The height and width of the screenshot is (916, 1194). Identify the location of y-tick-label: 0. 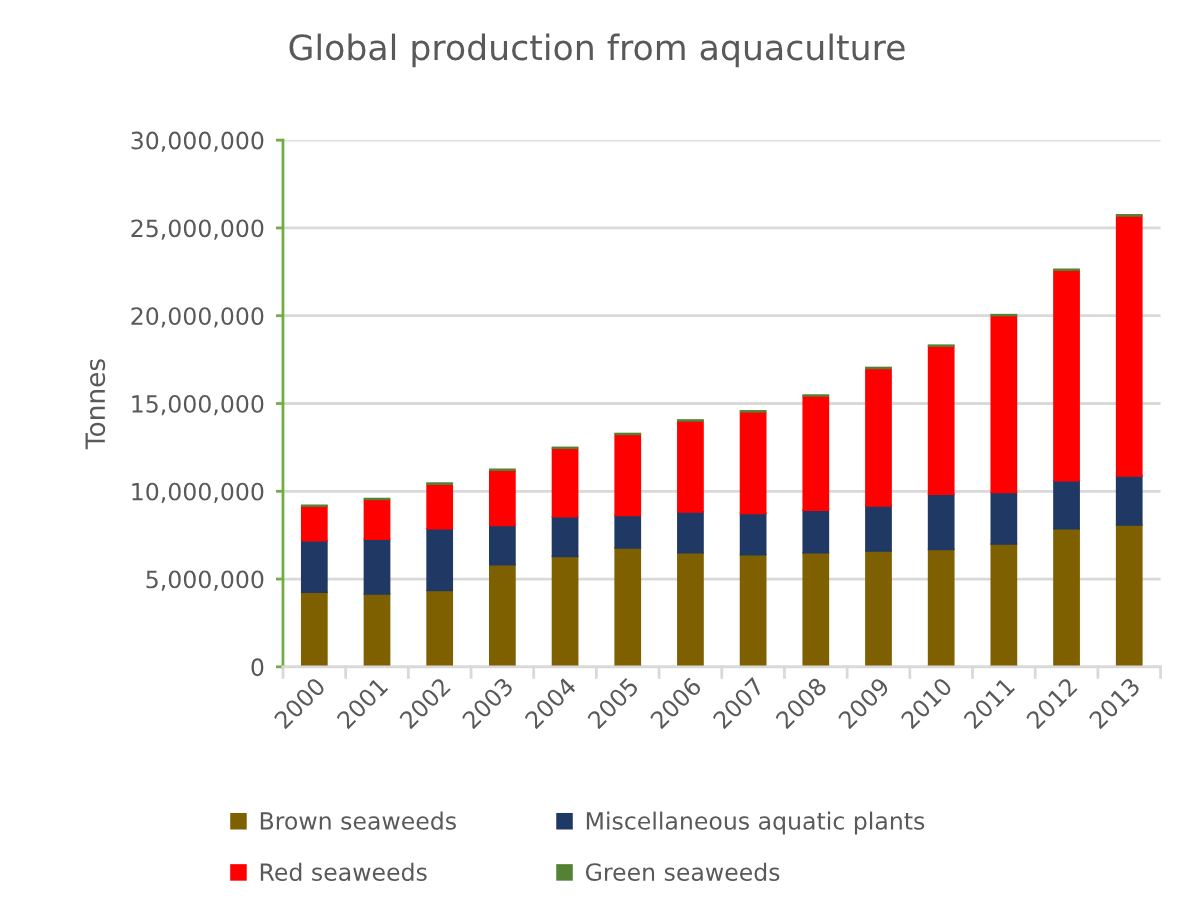
(257, 667).